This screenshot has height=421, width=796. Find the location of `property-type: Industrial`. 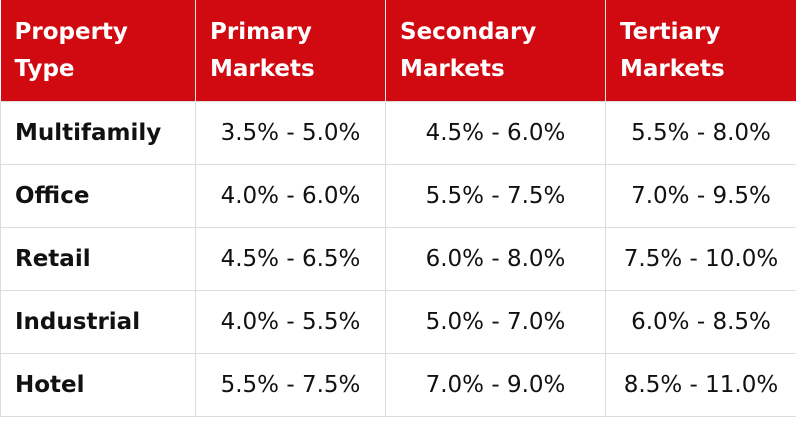

property-type: Industrial is located at coordinates (98, 322).